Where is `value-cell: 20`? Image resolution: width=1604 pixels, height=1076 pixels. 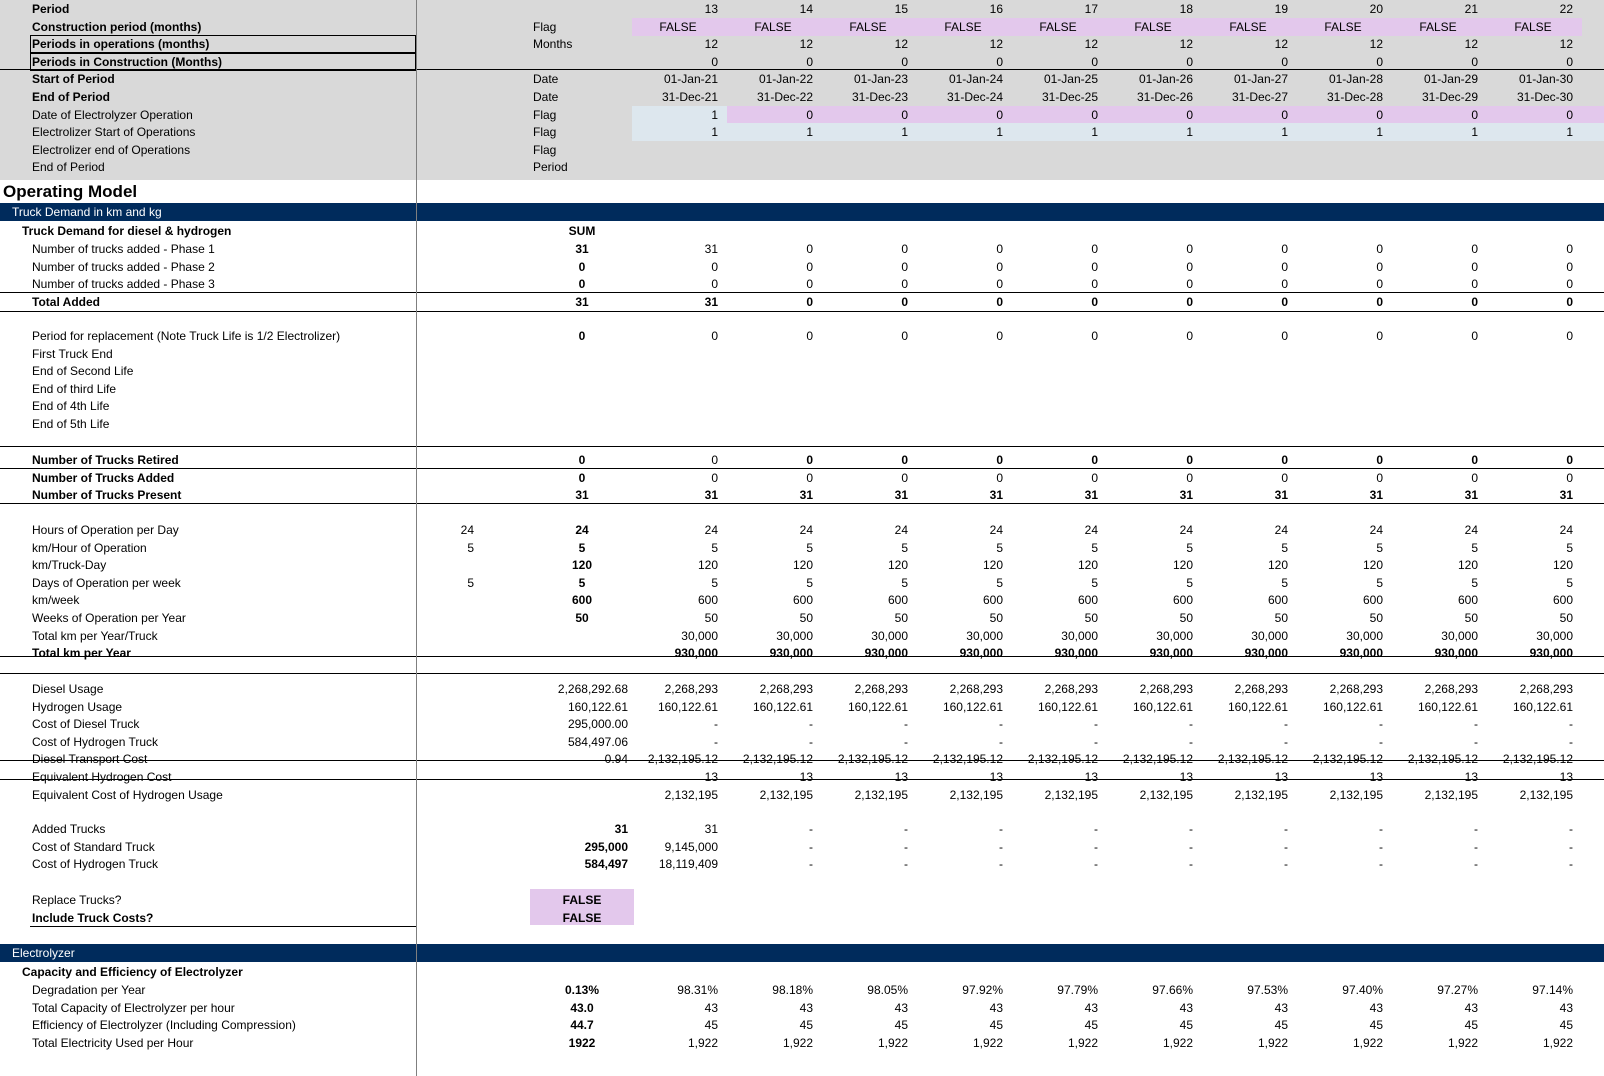 value-cell: 20 is located at coordinates (1376, 9).